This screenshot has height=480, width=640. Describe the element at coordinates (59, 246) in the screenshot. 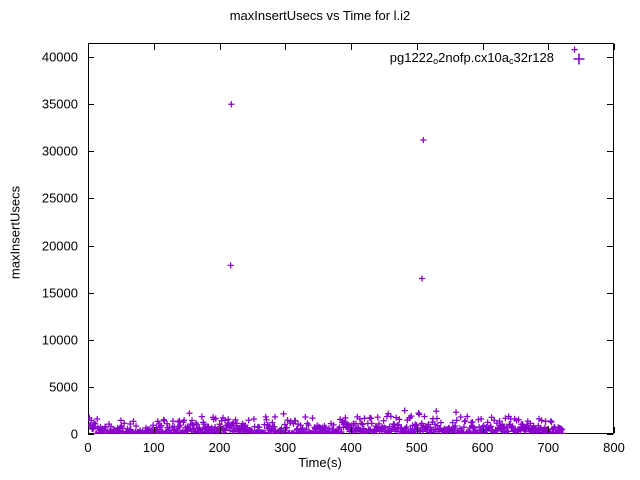

I see `y-axis-tick-label: 20000` at that location.